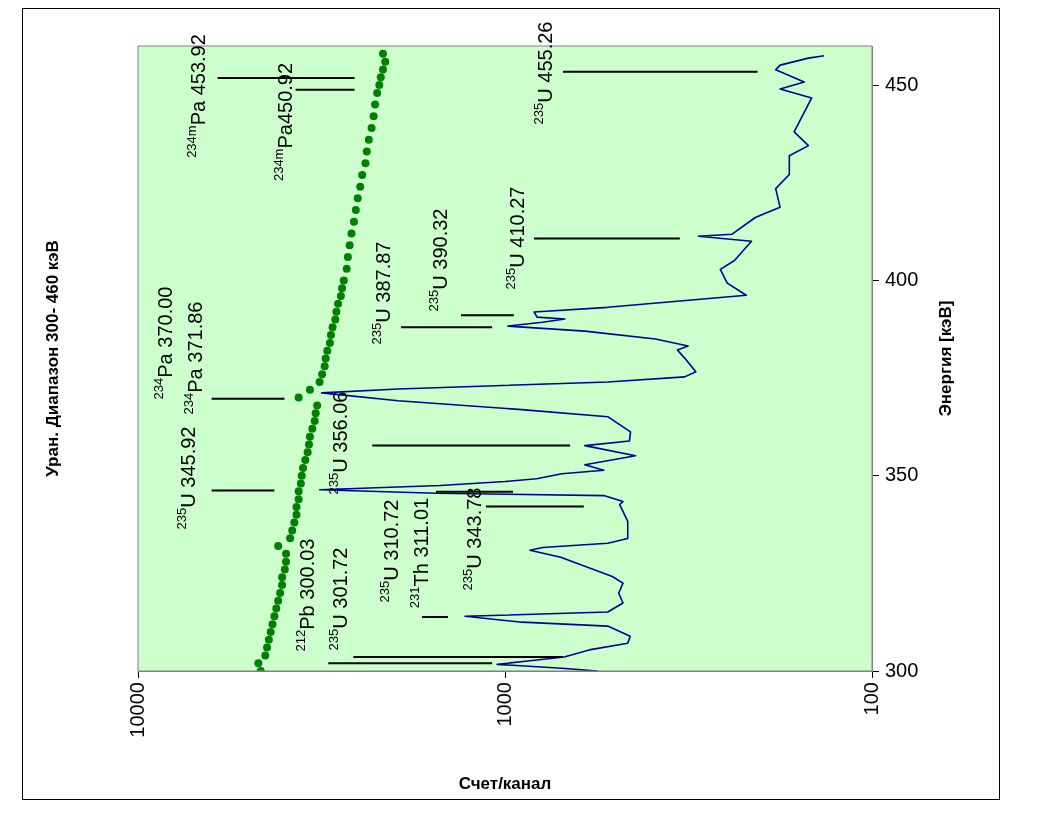 This screenshot has height=837, width=1043. Describe the element at coordinates (472, 539) in the screenshot. I see `annotation: 235U 343.78` at that location.